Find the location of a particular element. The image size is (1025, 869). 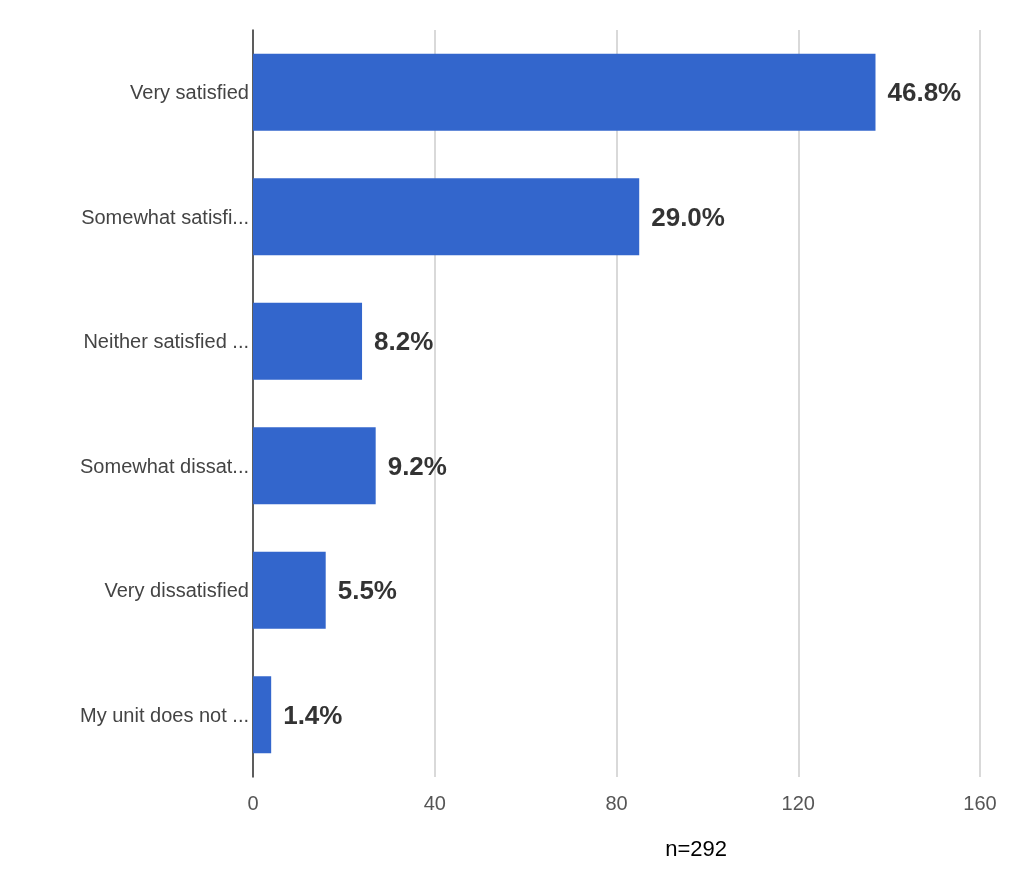

annotation: 5.5% is located at coordinates (367, 590).